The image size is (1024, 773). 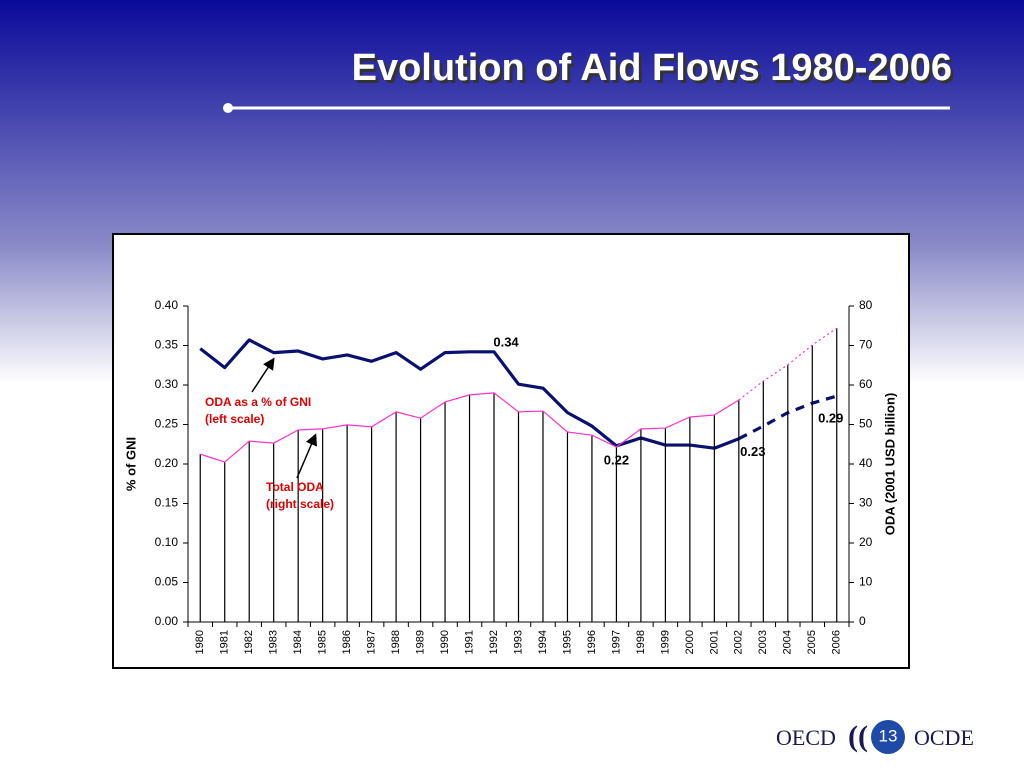 I want to click on x-tick-label: 2004, so click(x=788, y=642).